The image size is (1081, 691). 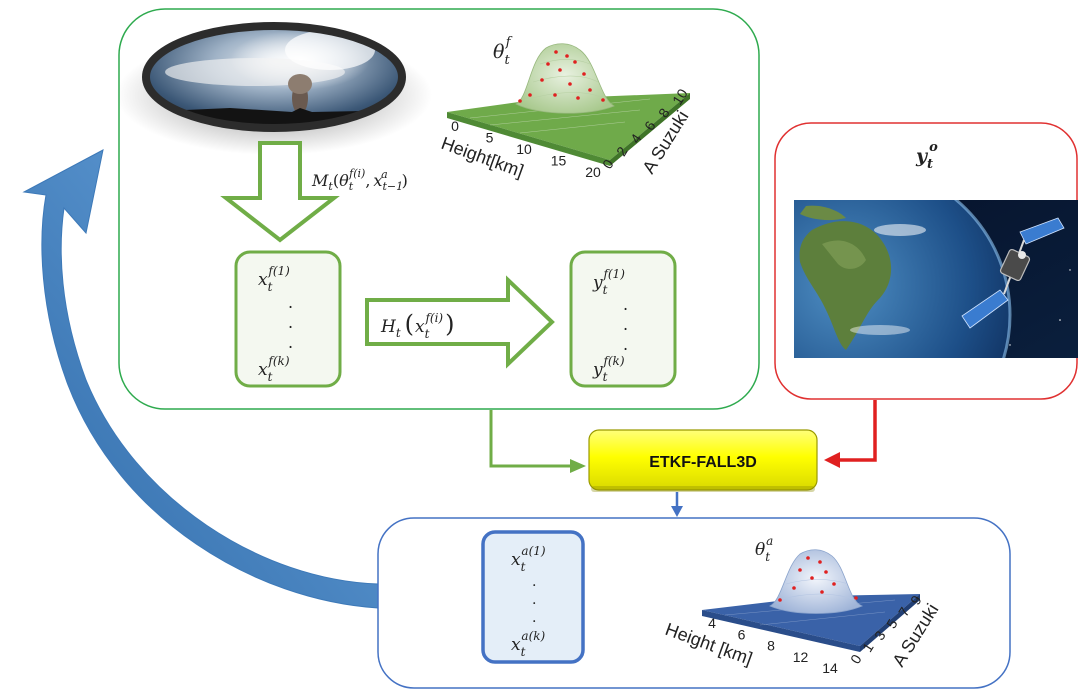 I want to click on forecast-ytick-5: 10, so click(x=680, y=97).